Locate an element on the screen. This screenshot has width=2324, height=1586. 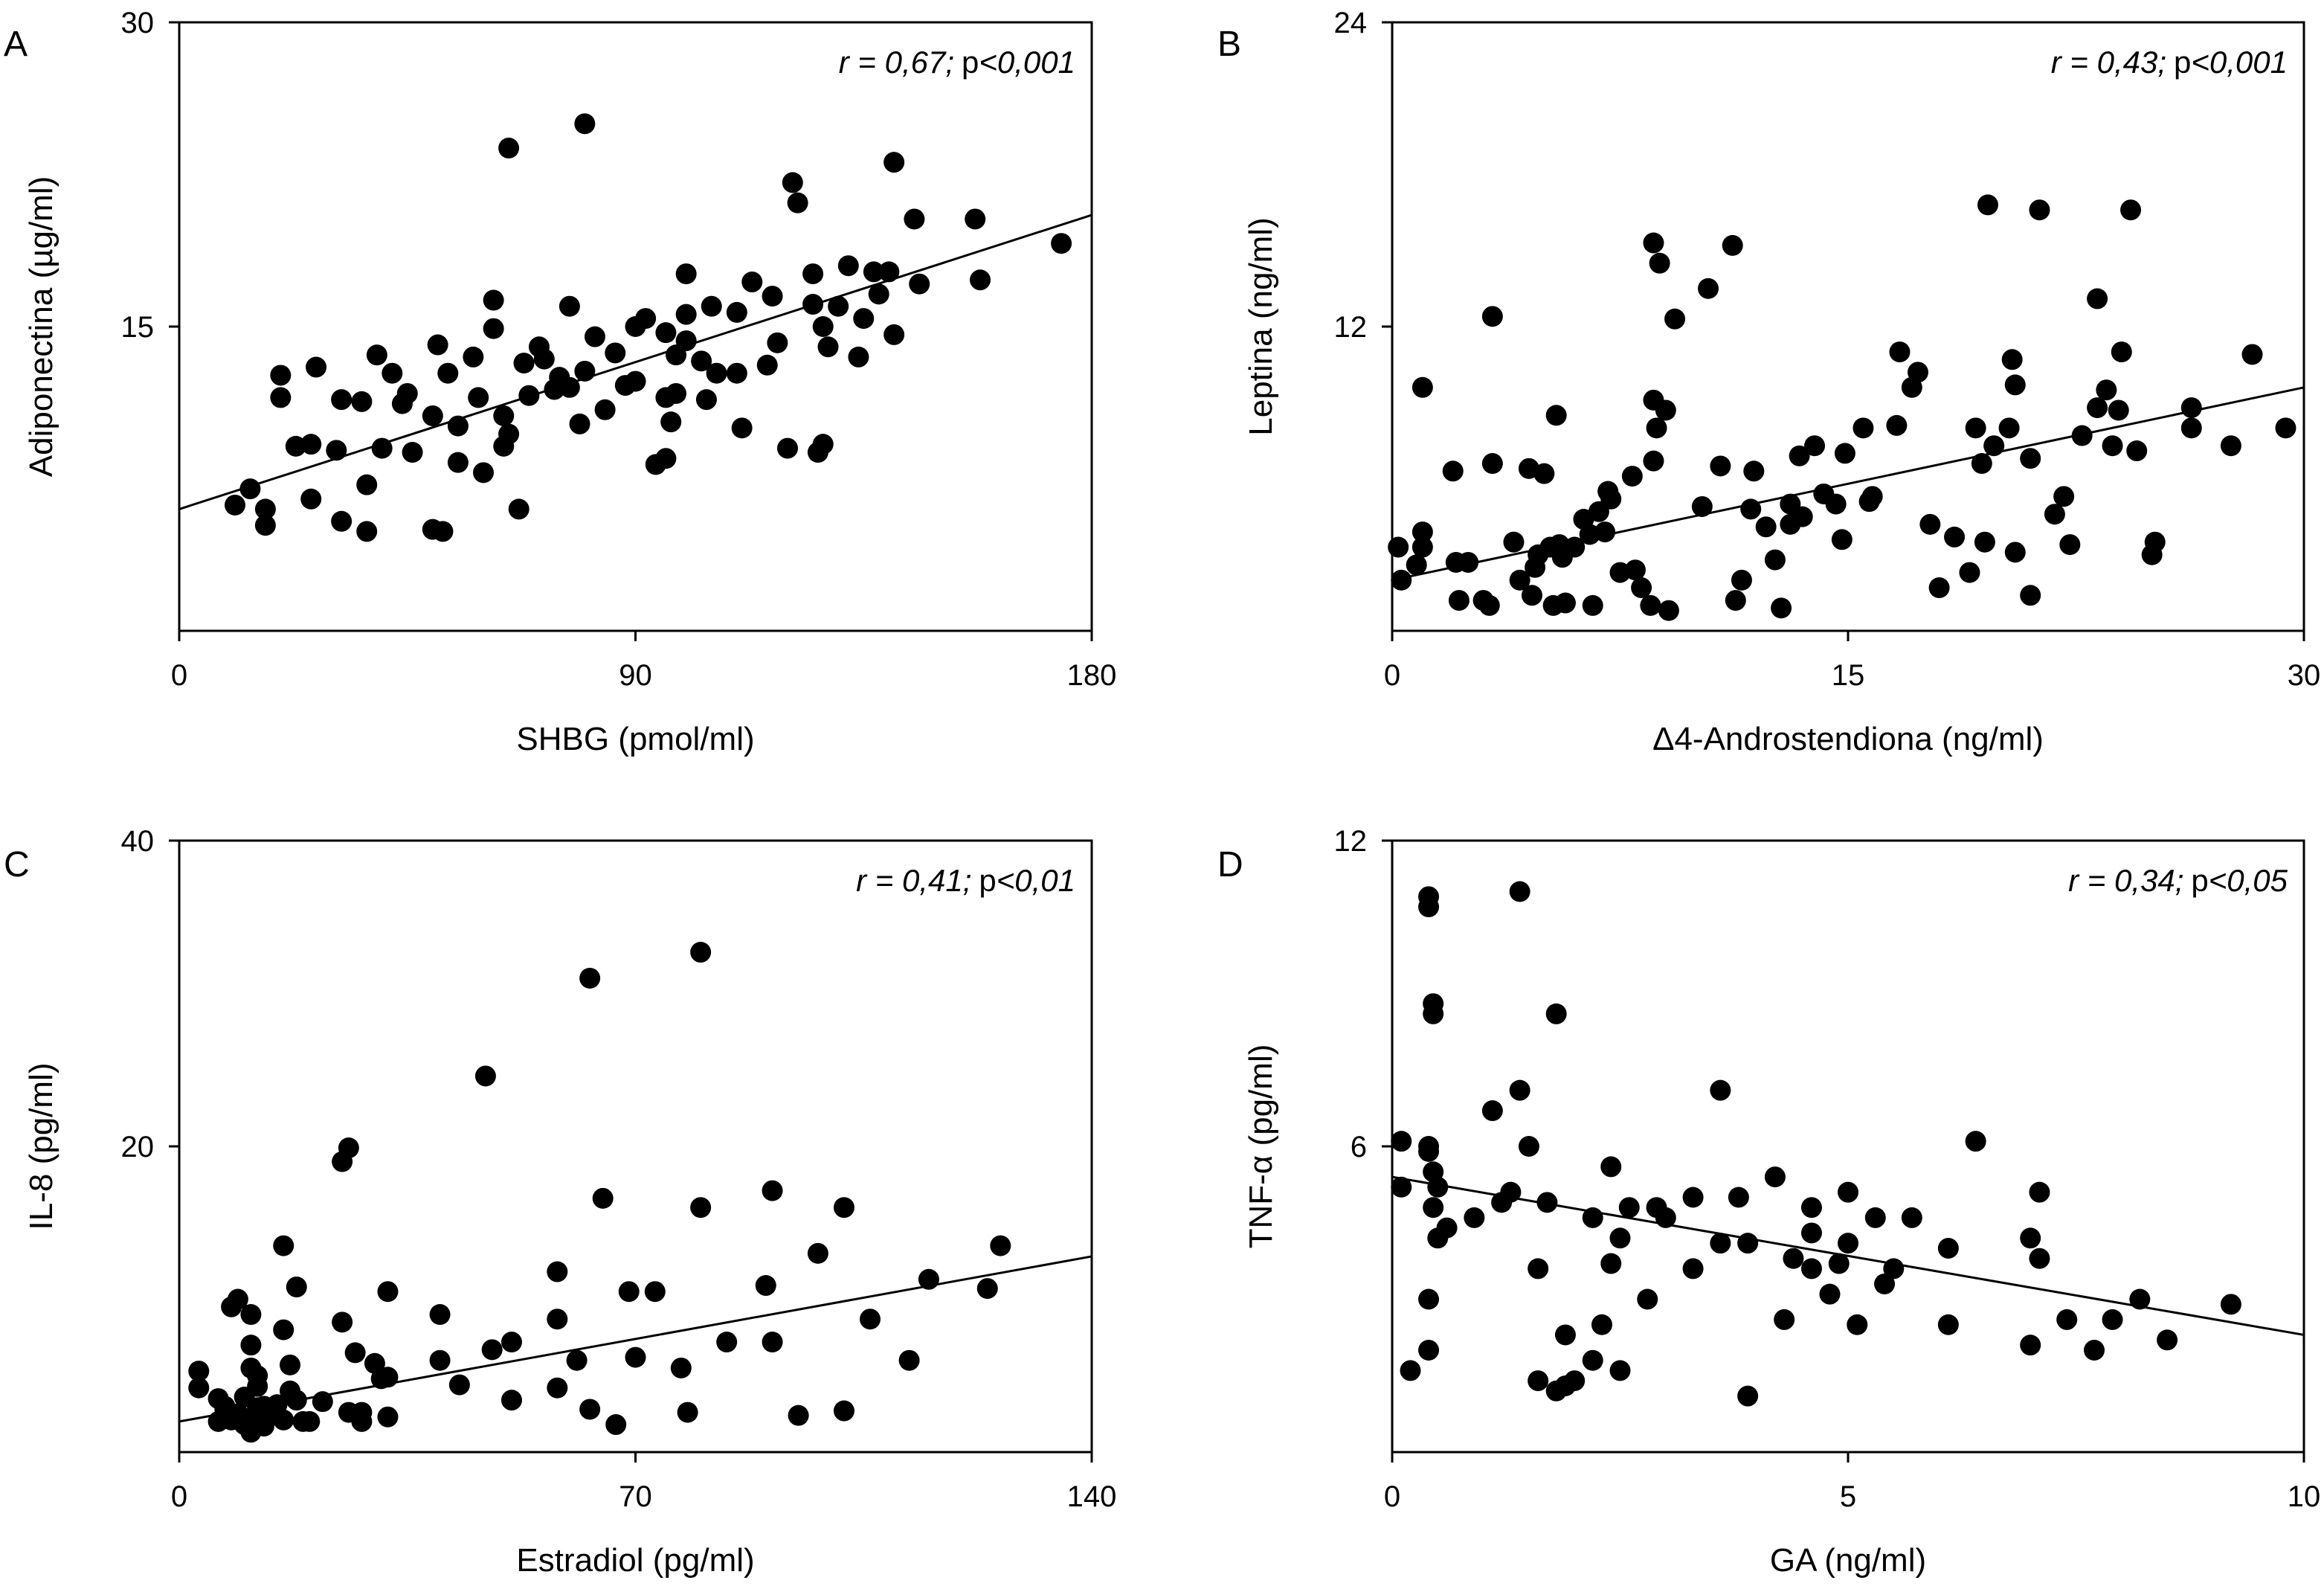
y-axis-label: Leptina (ng/ml) is located at coordinates (1261, 326).